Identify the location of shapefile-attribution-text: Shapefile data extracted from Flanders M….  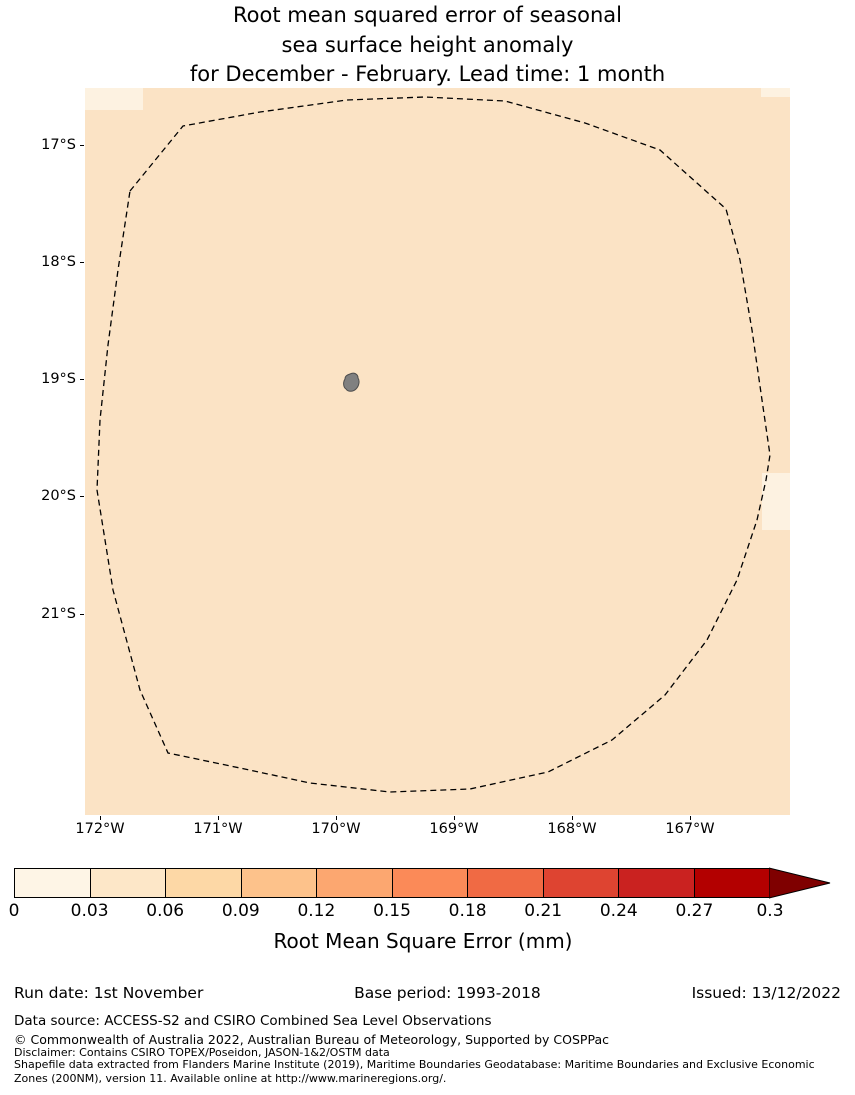
(414, 1071).